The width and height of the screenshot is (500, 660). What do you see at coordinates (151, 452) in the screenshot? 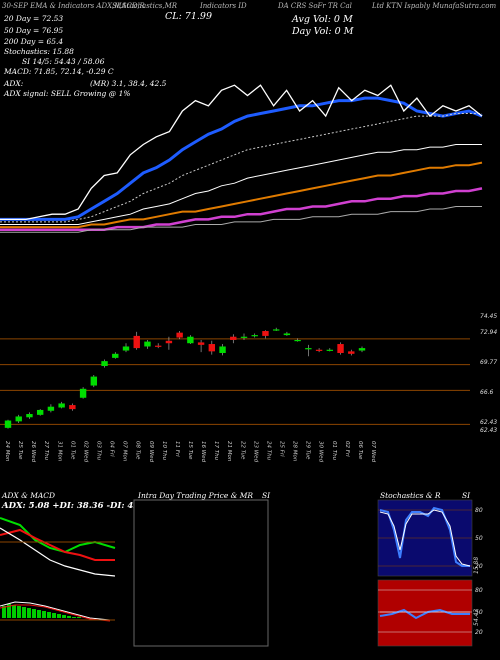
I see `candle-date-label: 09 Wed` at bounding box center [151, 452].